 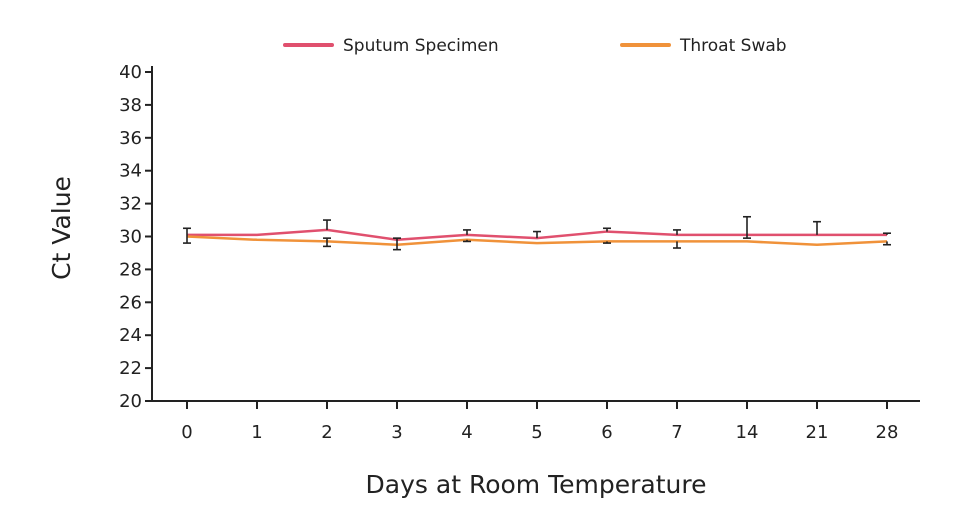 I want to click on y-tick-label: 36, so click(x=130, y=138).